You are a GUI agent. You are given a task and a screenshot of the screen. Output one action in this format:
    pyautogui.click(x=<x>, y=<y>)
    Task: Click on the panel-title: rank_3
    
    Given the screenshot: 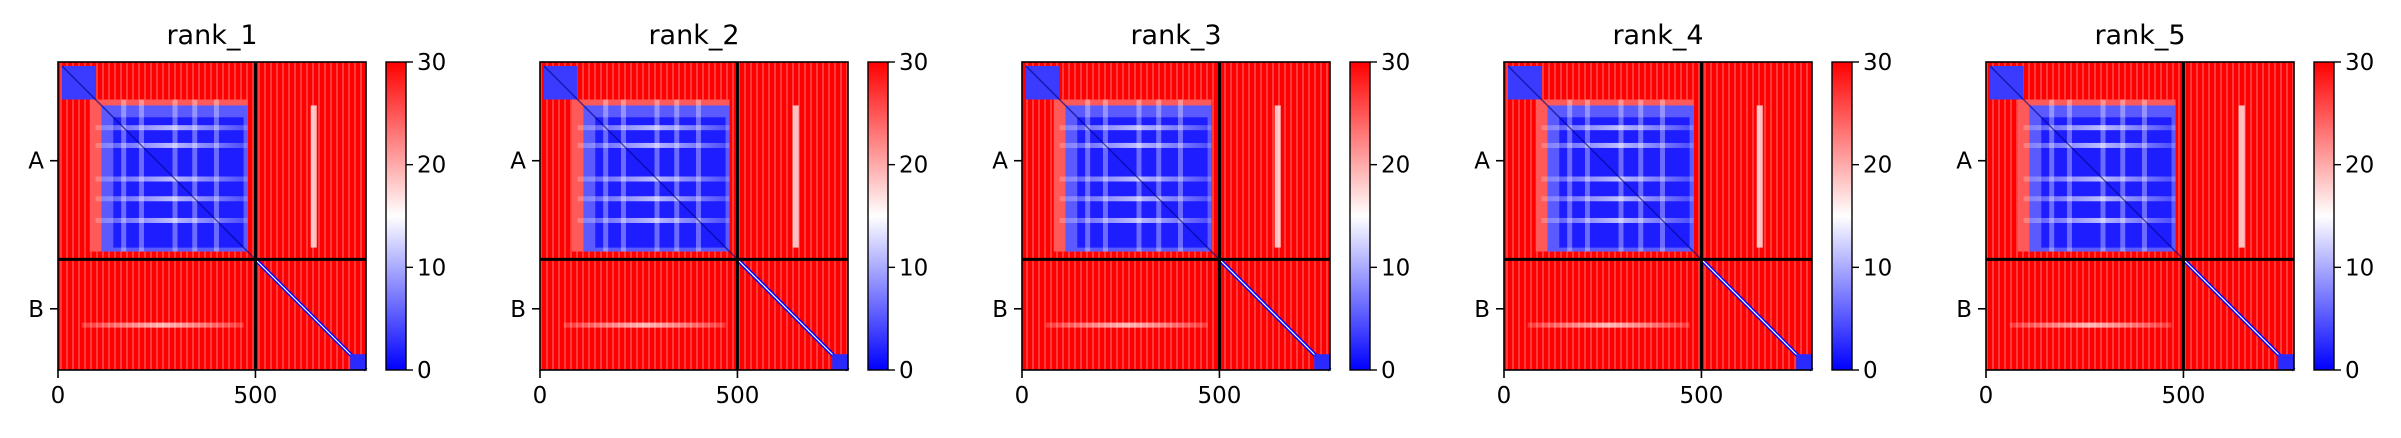 What is the action you would take?
    pyautogui.click(x=1175, y=35)
    